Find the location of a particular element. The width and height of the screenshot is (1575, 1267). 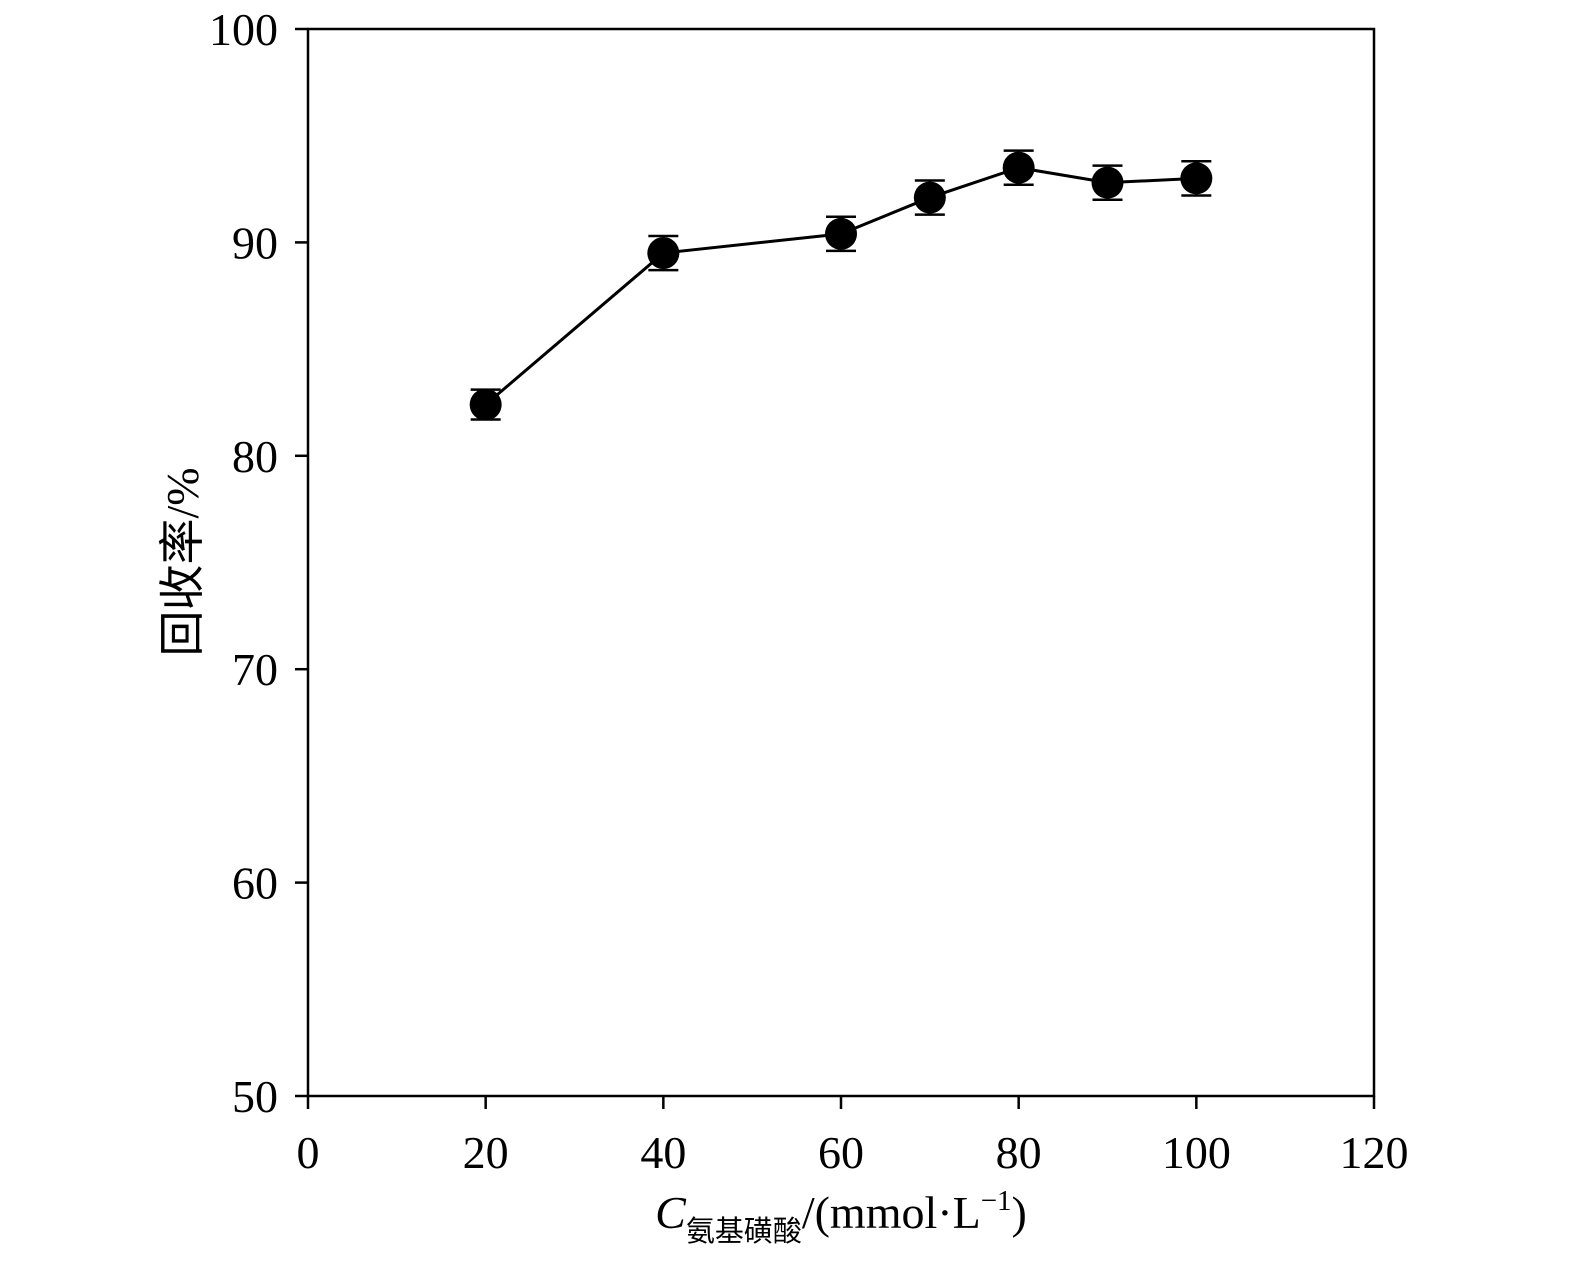

x-axis-unit-exponent: −1 is located at coordinates (996, 1201).